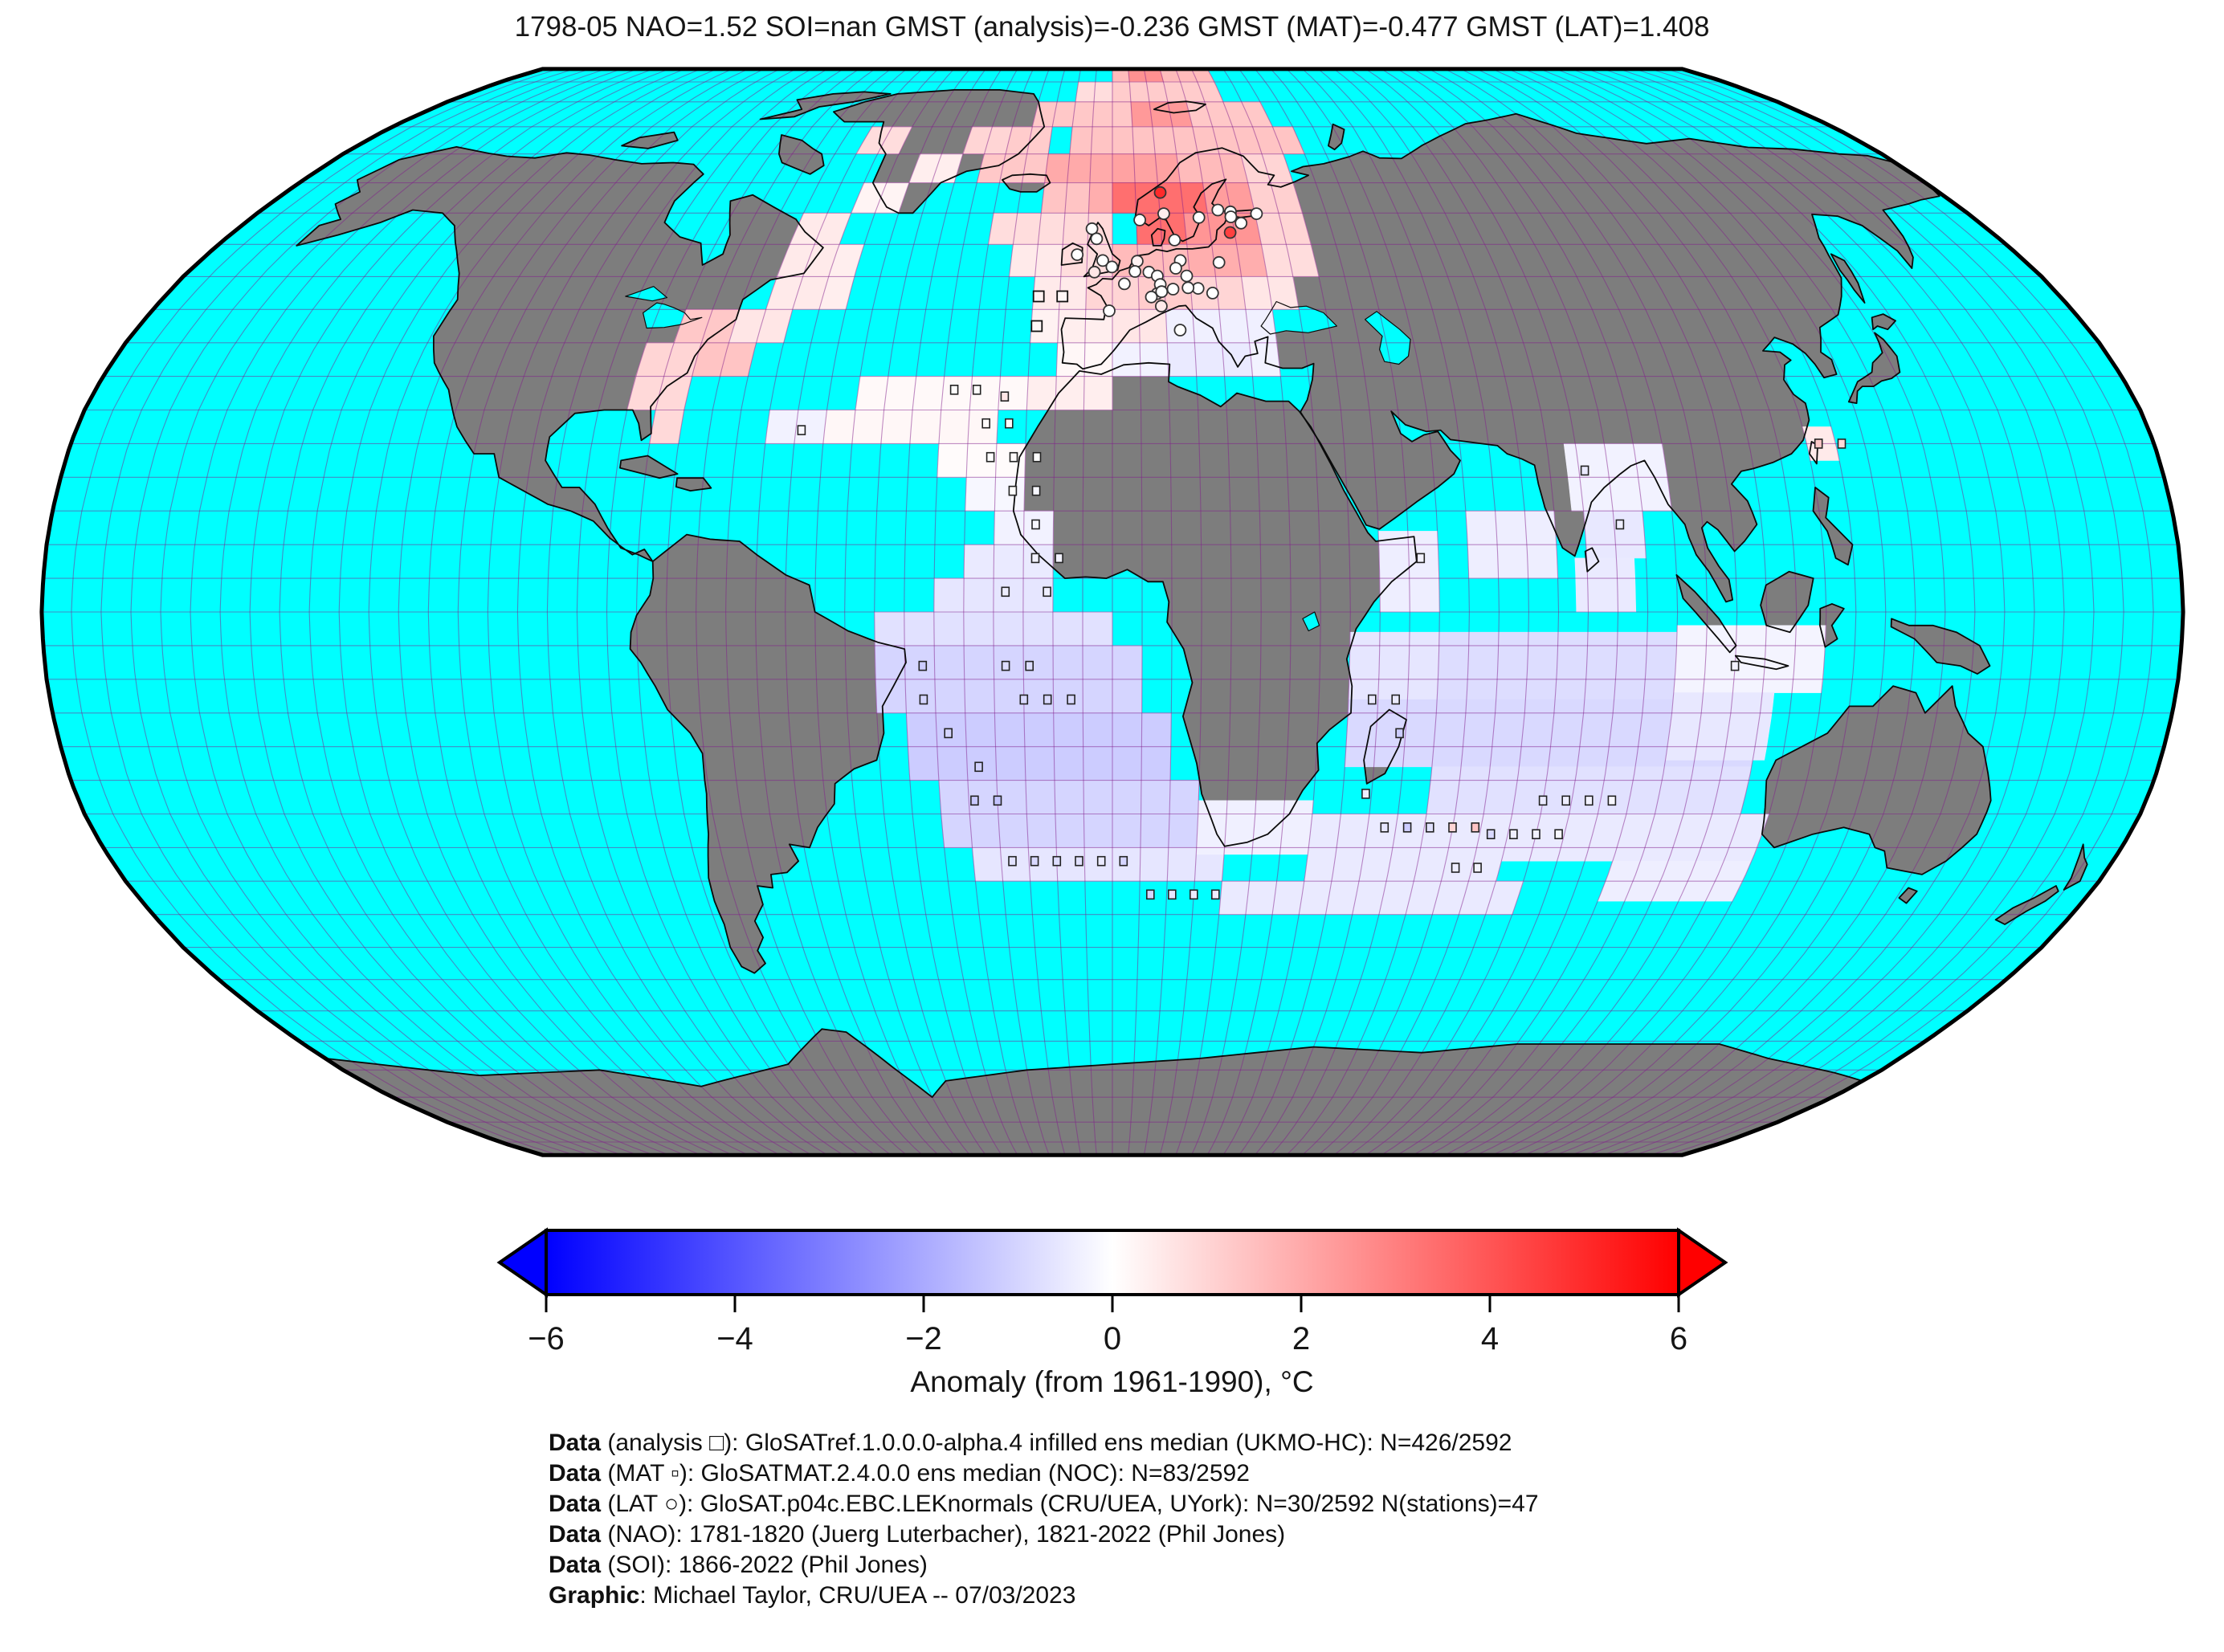  What do you see at coordinates (594, 1595) in the screenshot?
I see `credit-prefix: Graphic` at bounding box center [594, 1595].